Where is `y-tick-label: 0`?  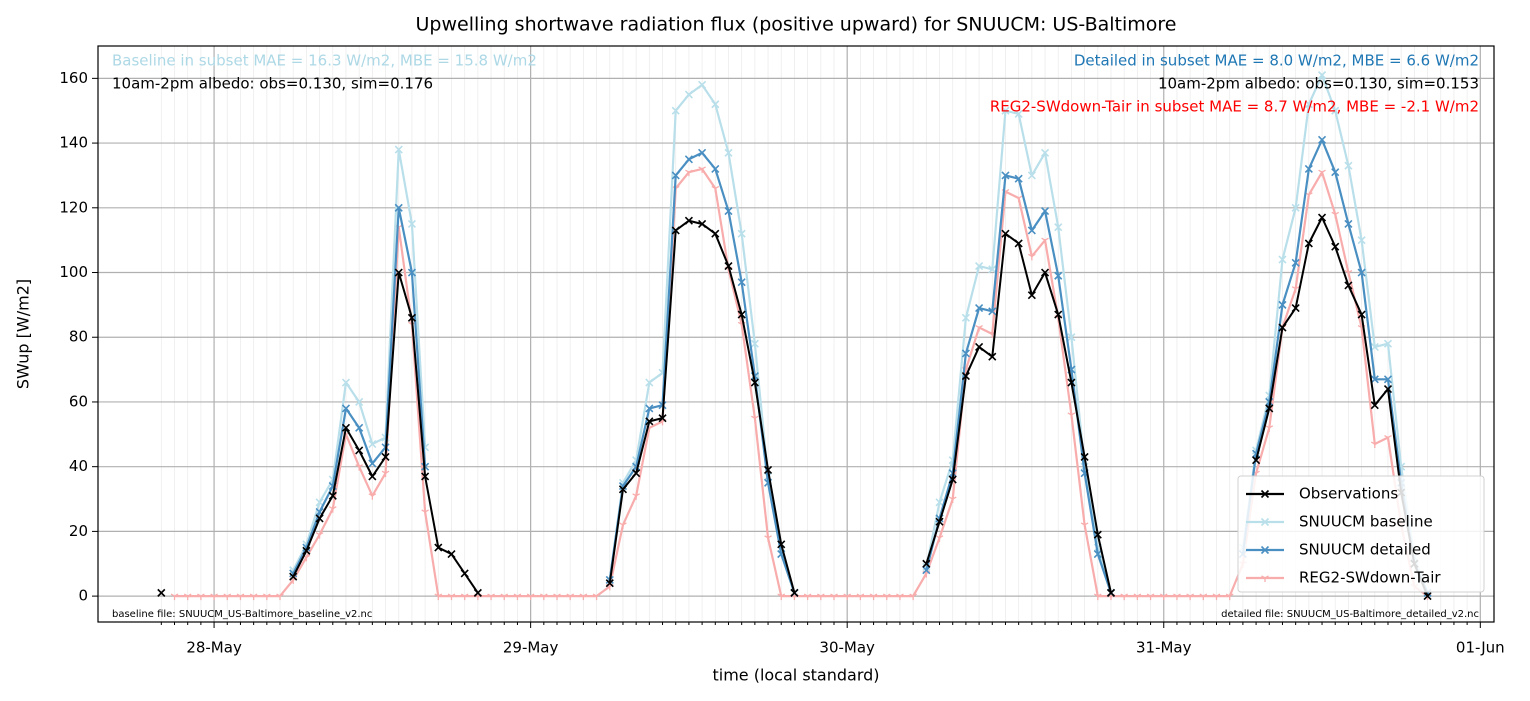 y-tick-label: 0 is located at coordinates (83, 596).